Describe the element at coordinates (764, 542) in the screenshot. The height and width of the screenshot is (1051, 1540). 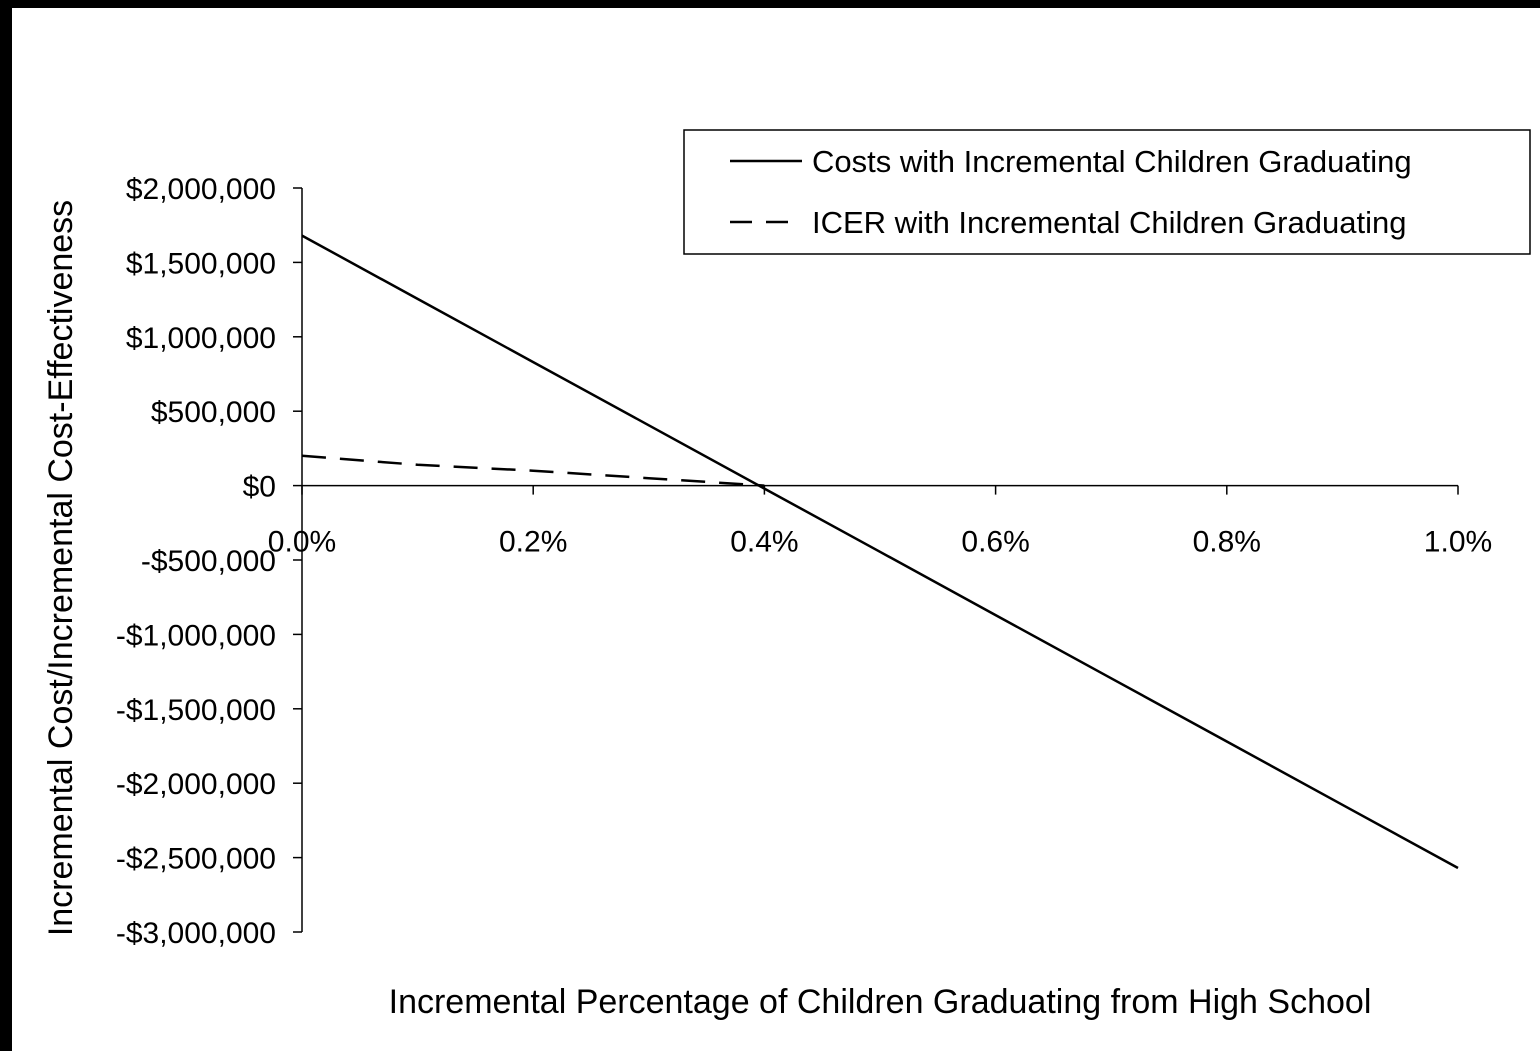
I see `x-tick-label: 0.4%` at that location.